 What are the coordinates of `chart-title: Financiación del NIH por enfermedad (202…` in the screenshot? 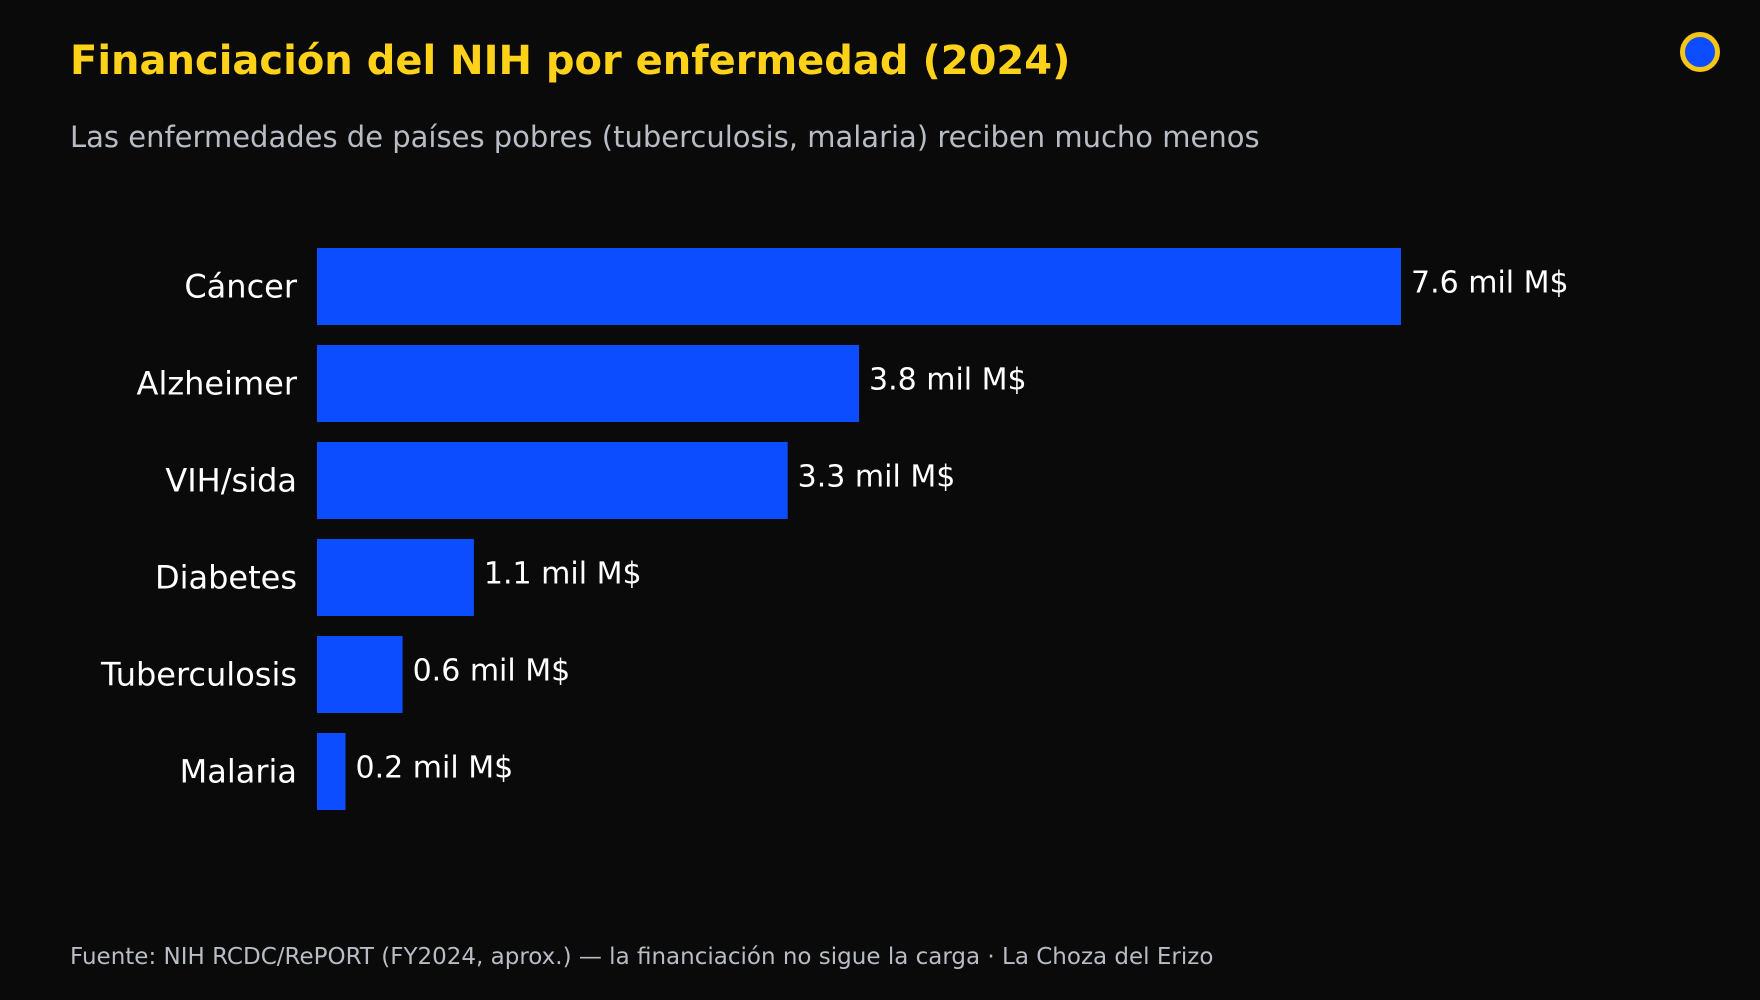 It's located at (570, 61).